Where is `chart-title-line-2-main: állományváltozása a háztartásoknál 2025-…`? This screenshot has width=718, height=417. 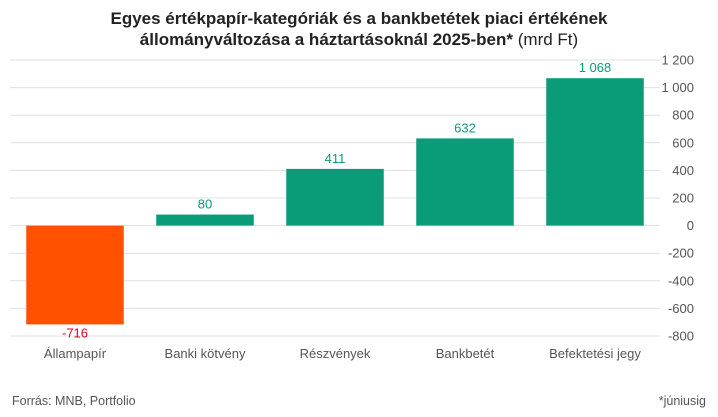
chart-title-line-2-main: állományváltozása a háztartásoknál 2025-… is located at coordinates (327, 39).